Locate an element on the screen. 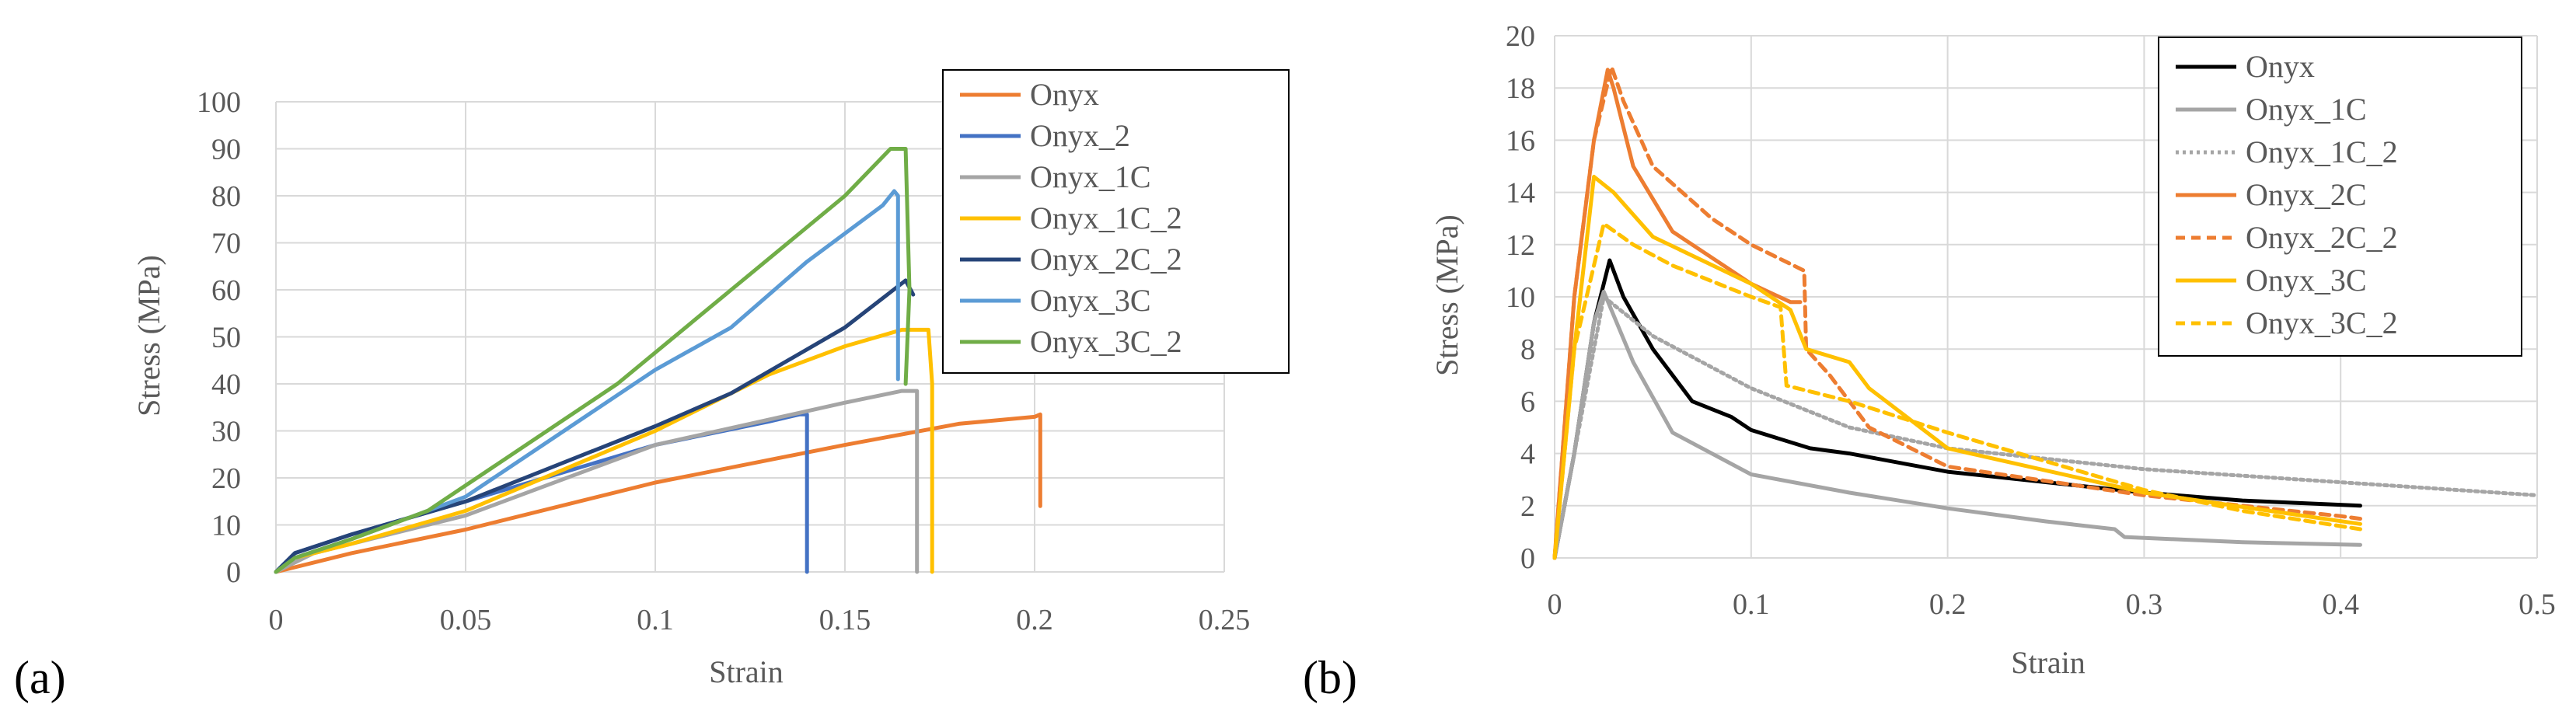 This screenshot has height=725, width=2576. chart-a-y-tick-label: 80 is located at coordinates (226, 197).